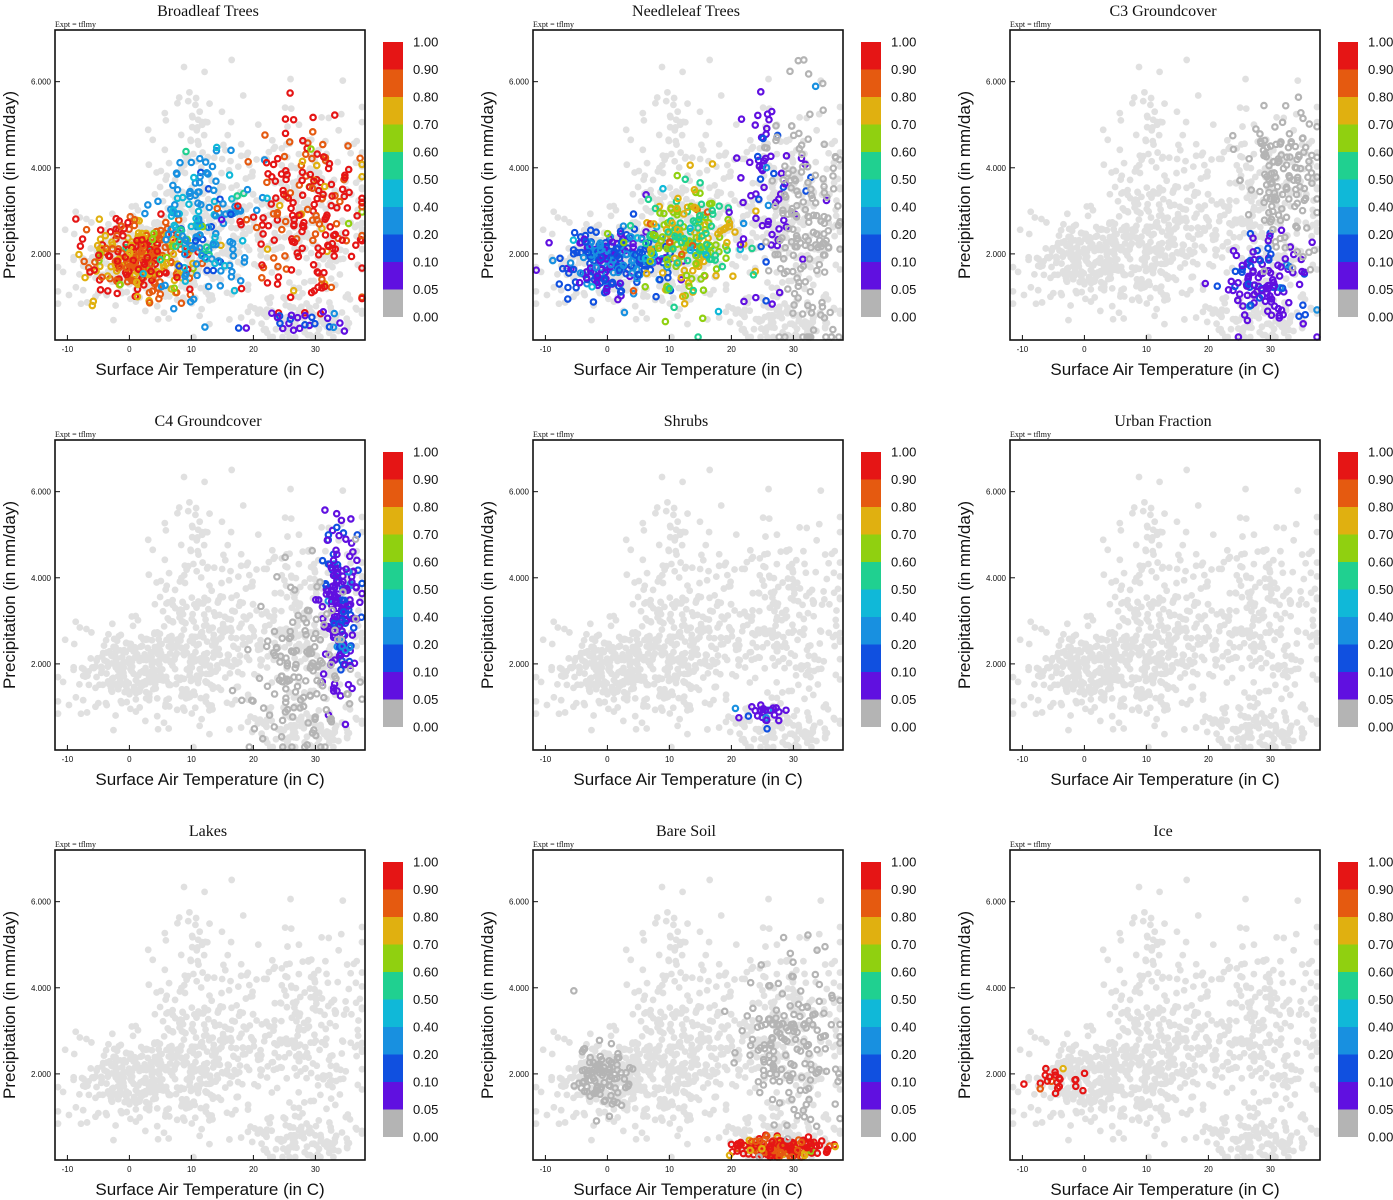 The height and width of the screenshot is (1200, 1393). What do you see at coordinates (686, 11) in the screenshot?
I see `chart-title: Needleleaf Trees` at bounding box center [686, 11].